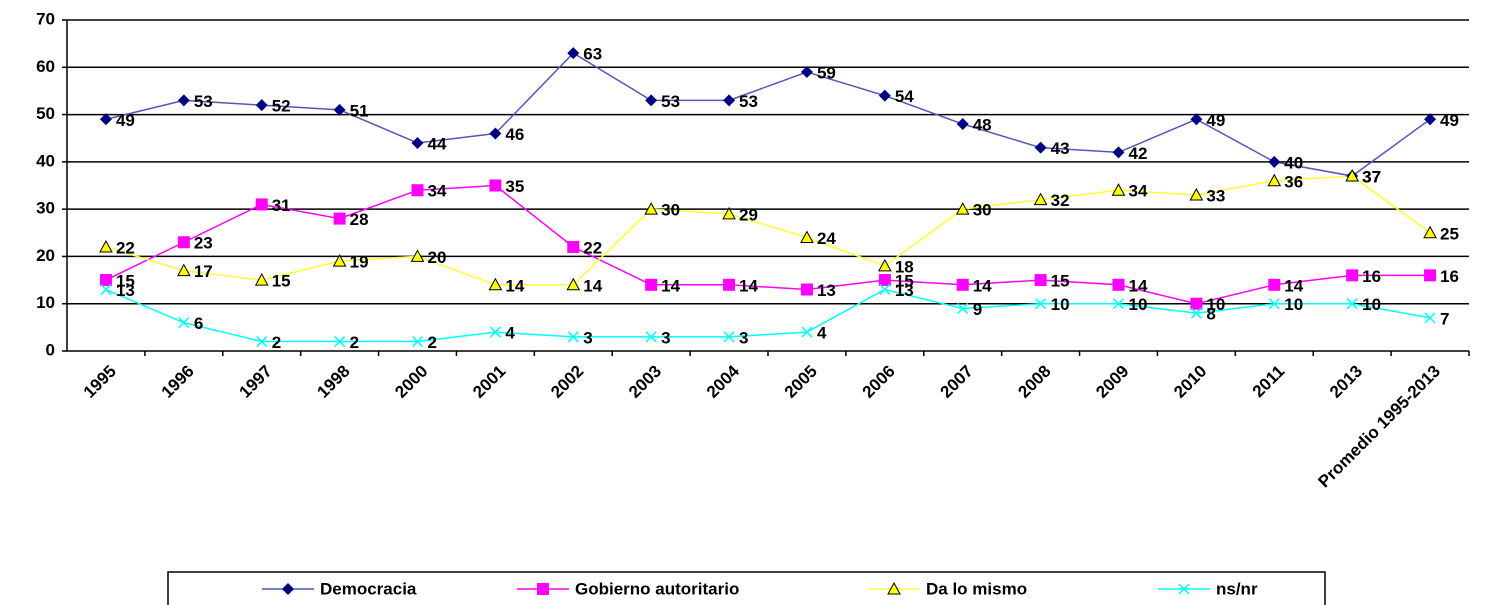  Describe the element at coordinates (281, 106) in the screenshot. I see `data-label: 52` at that location.